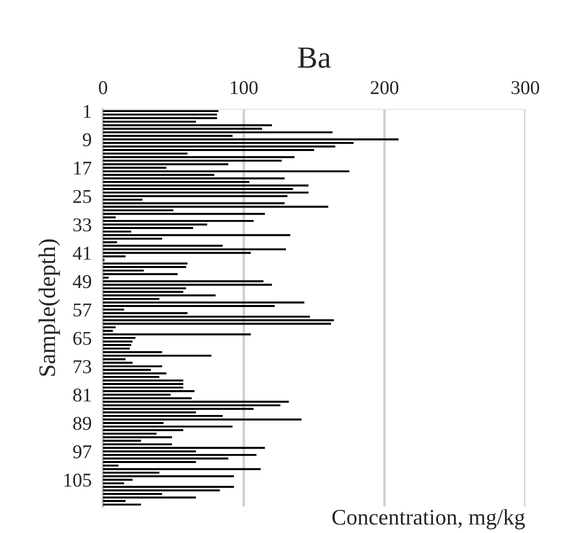 The image size is (563, 533). What do you see at coordinates (83, 310) in the screenshot?
I see `y-tick-label: 57` at bounding box center [83, 310].